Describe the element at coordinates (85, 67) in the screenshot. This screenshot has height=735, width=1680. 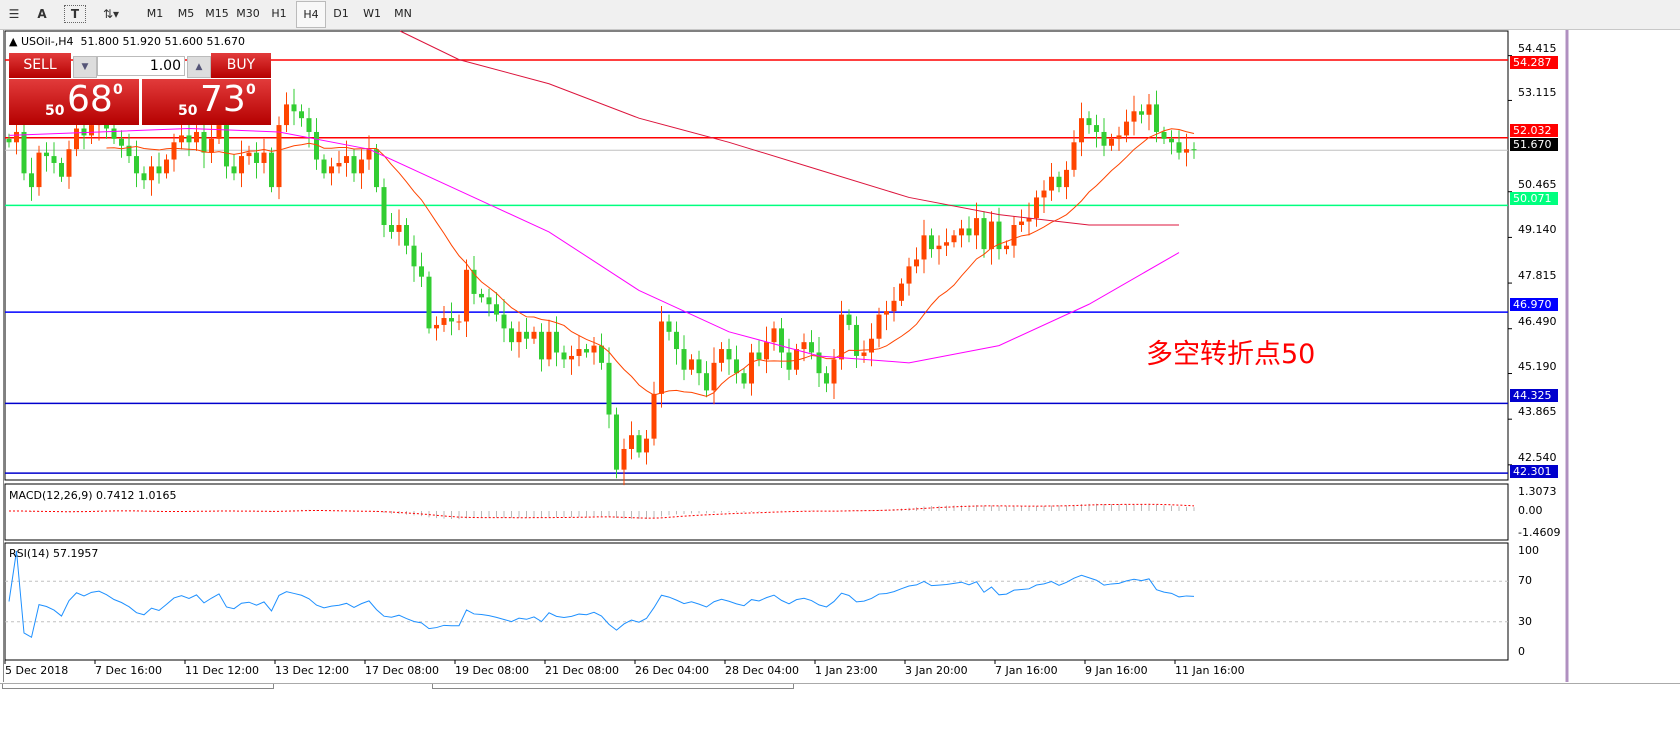
I see `lot-decrease-button: ▼` at that location.